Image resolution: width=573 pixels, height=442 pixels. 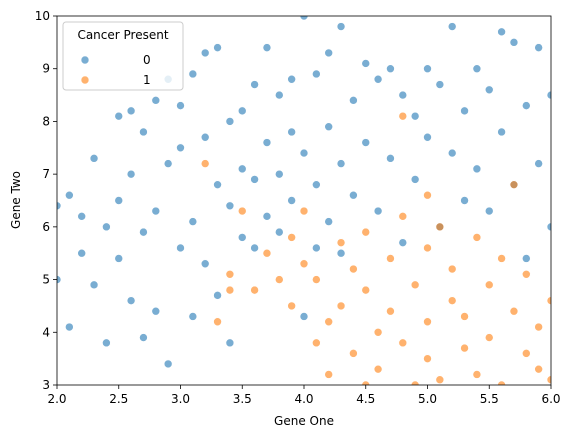 What do you see at coordinates (550, 399) in the screenshot?
I see `x-tick-label: 6.0` at bounding box center [550, 399].